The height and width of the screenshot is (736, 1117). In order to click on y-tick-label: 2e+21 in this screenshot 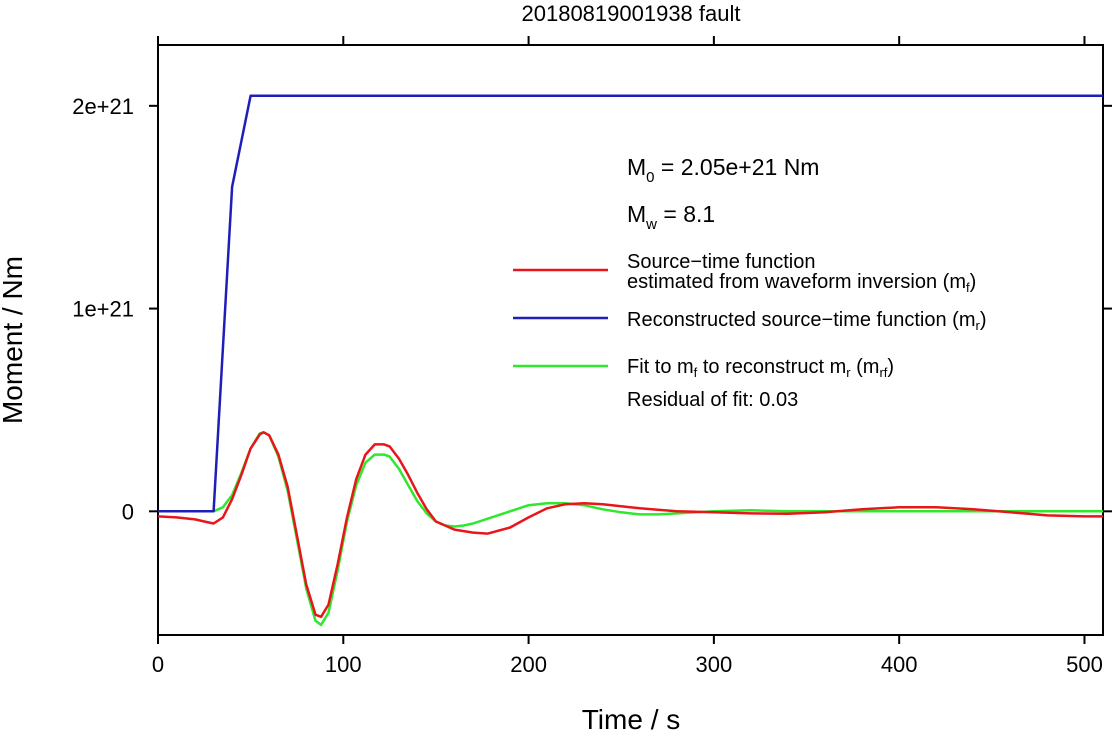, I will do `click(103, 106)`.